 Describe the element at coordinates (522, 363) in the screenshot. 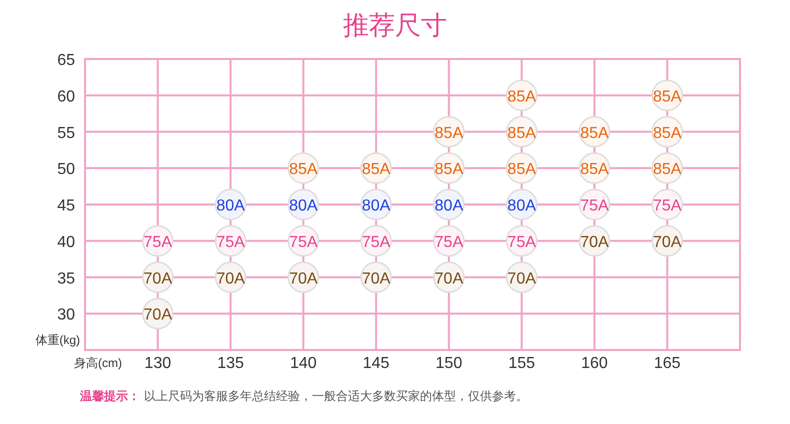

I see `x-tick-label: 155` at that location.